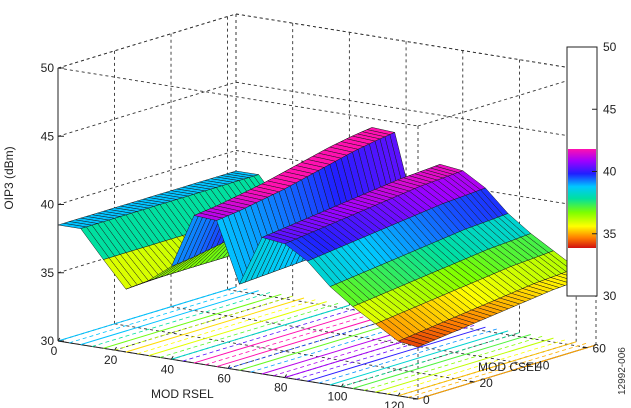  What do you see at coordinates (54, 351) in the screenshot?
I see `x-tick-label: 0` at bounding box center [54, 351].